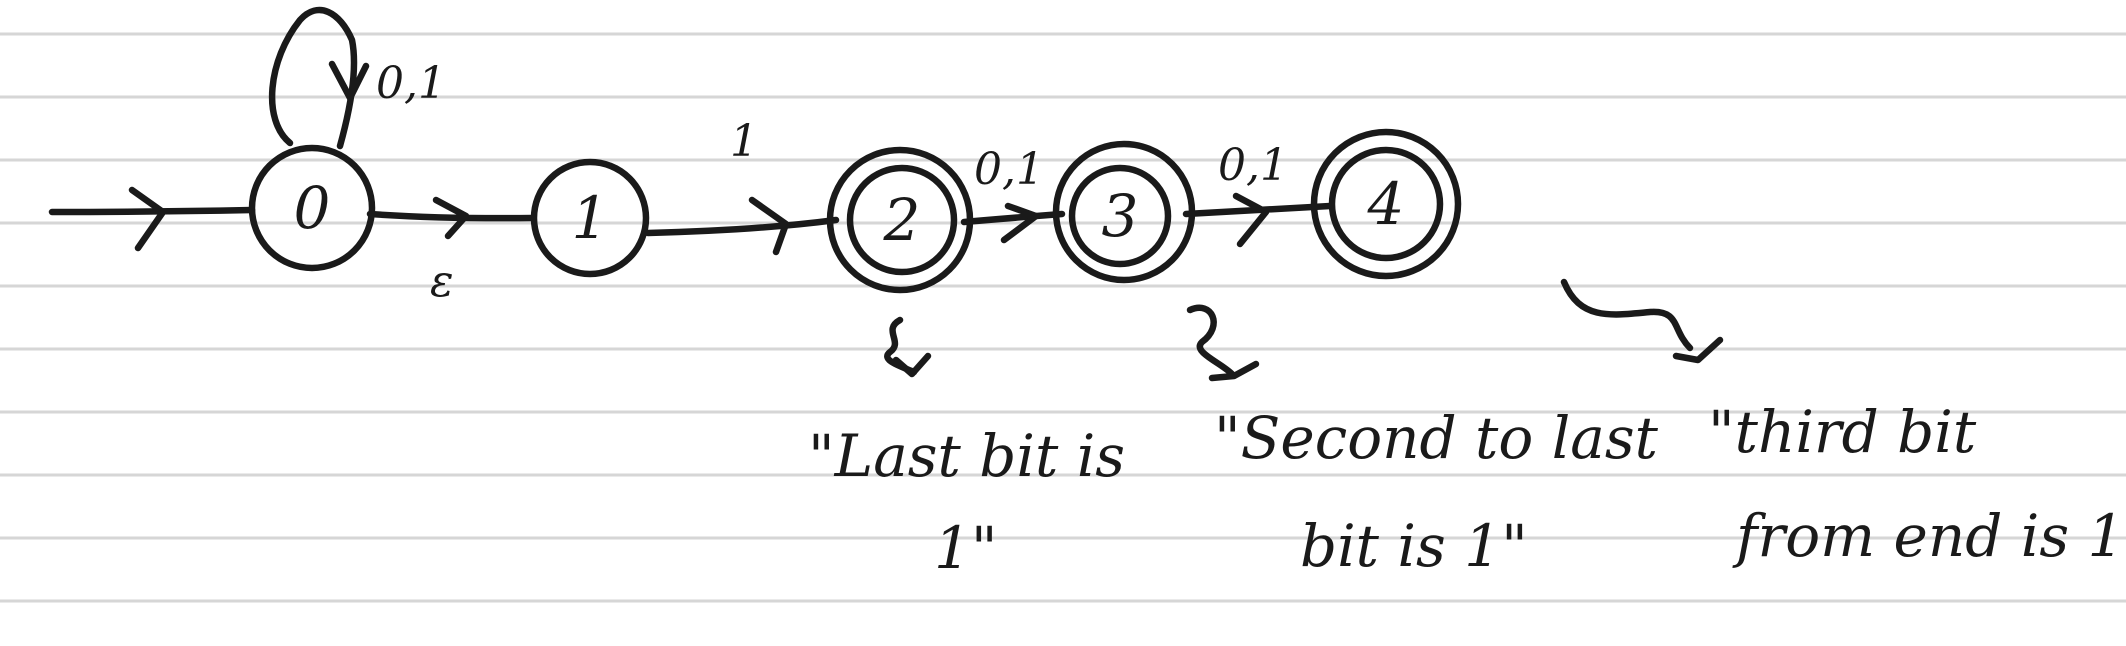  What do you see at coordinates (908, 347) in the screenshot?
I see `annotation-pointer-q2` at bounding box center [908, 347].